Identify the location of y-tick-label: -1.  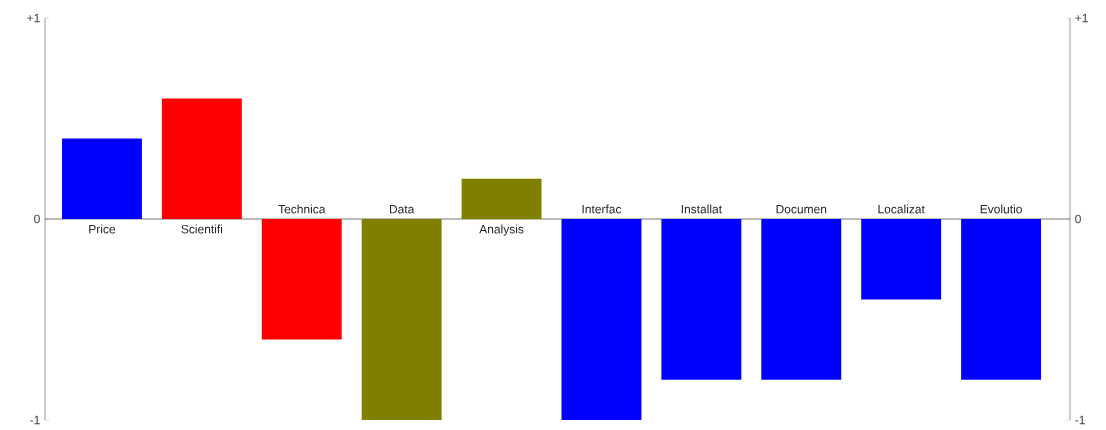
(35, 420).